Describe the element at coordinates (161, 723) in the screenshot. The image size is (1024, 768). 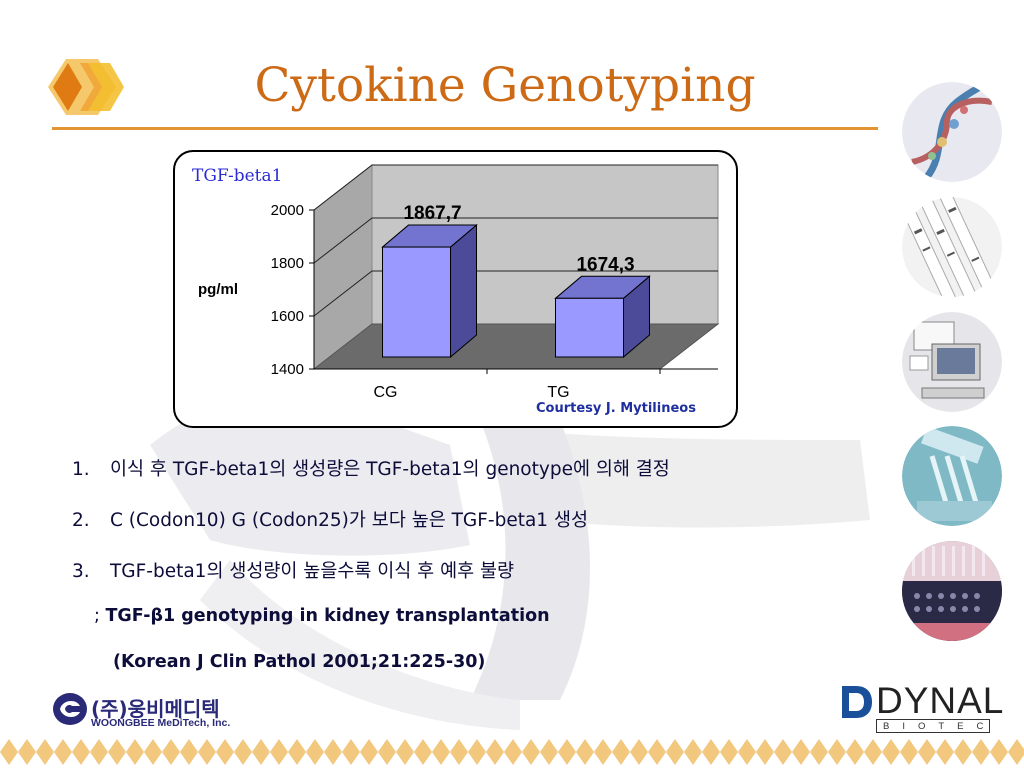
I see `company-name-english: WOONGBEE MeDiTech, Inc.` at that location.